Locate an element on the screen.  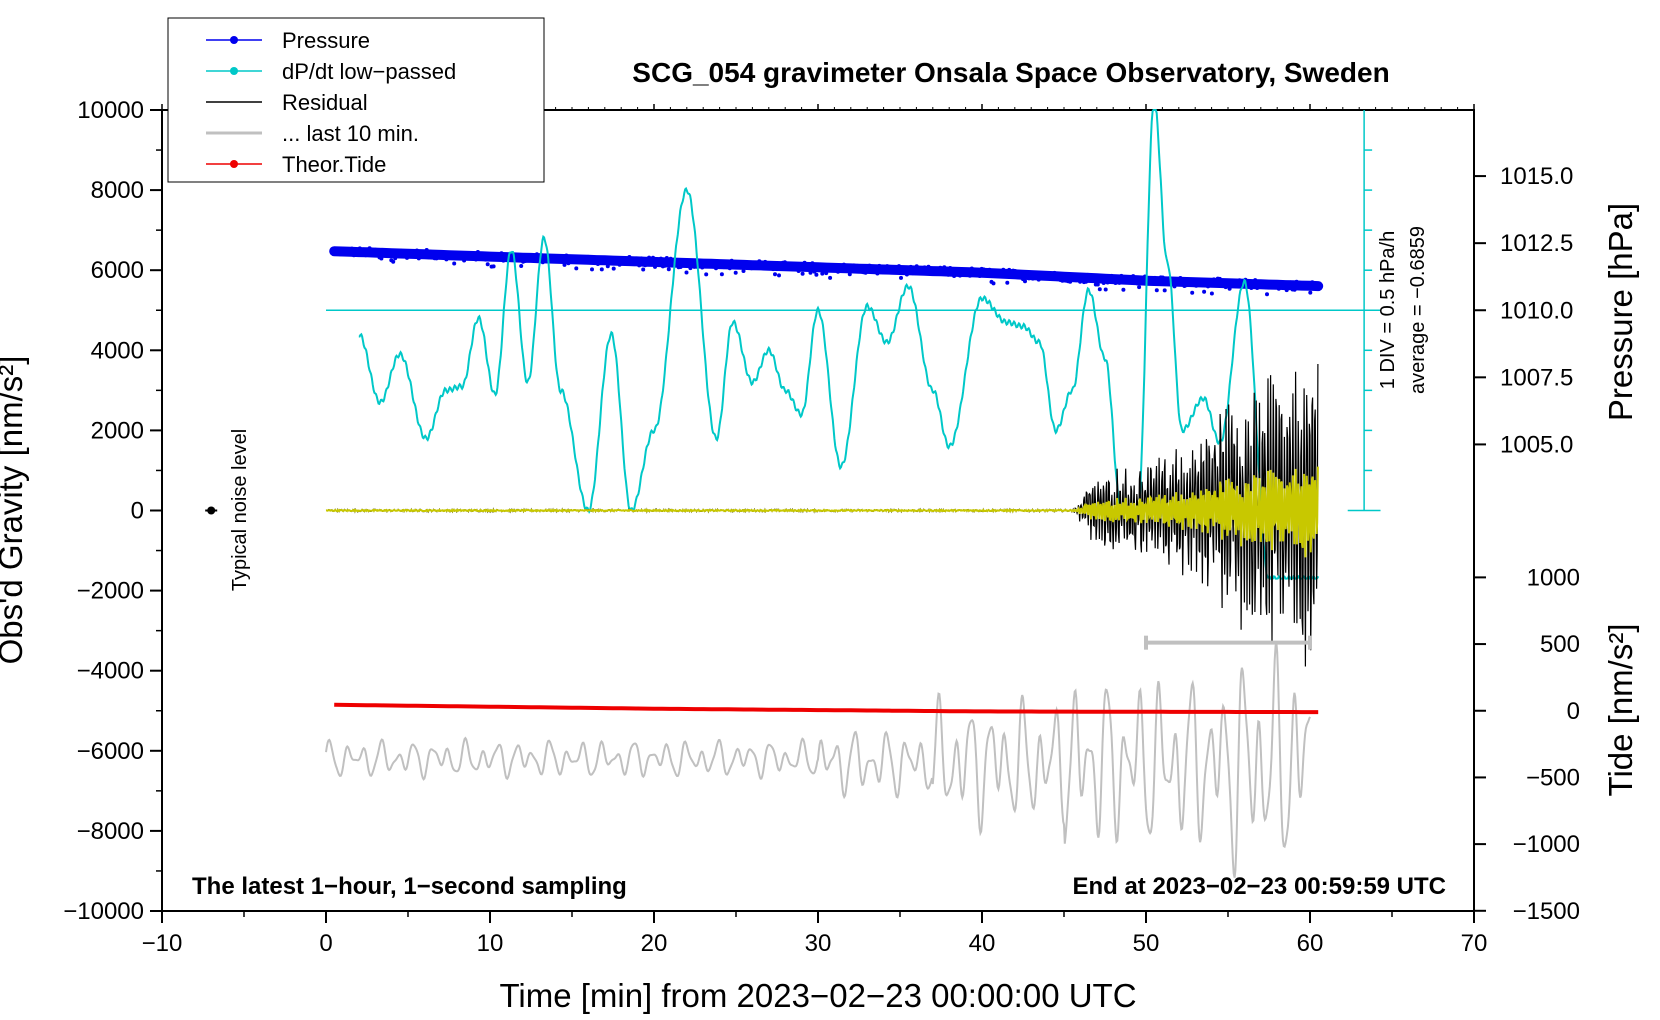
pressure-line is located at coordinates (826, 269).